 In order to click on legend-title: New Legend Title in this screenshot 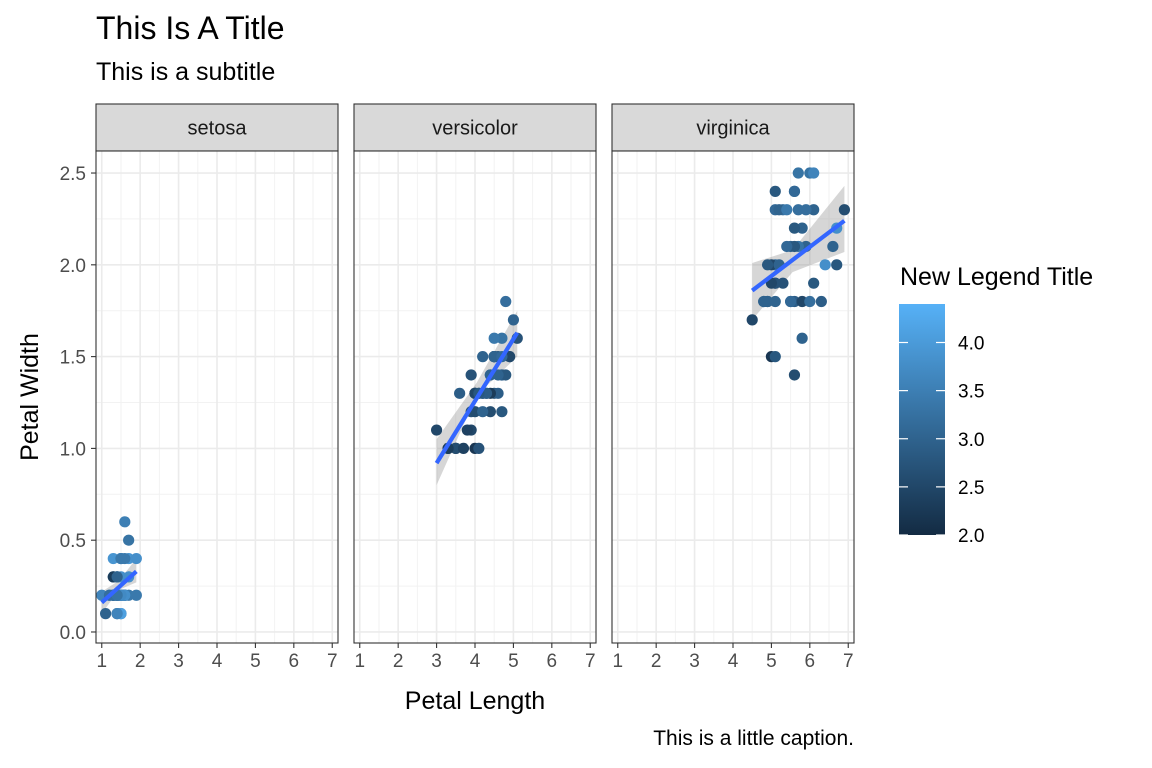, I will do `click(996, 277)`.